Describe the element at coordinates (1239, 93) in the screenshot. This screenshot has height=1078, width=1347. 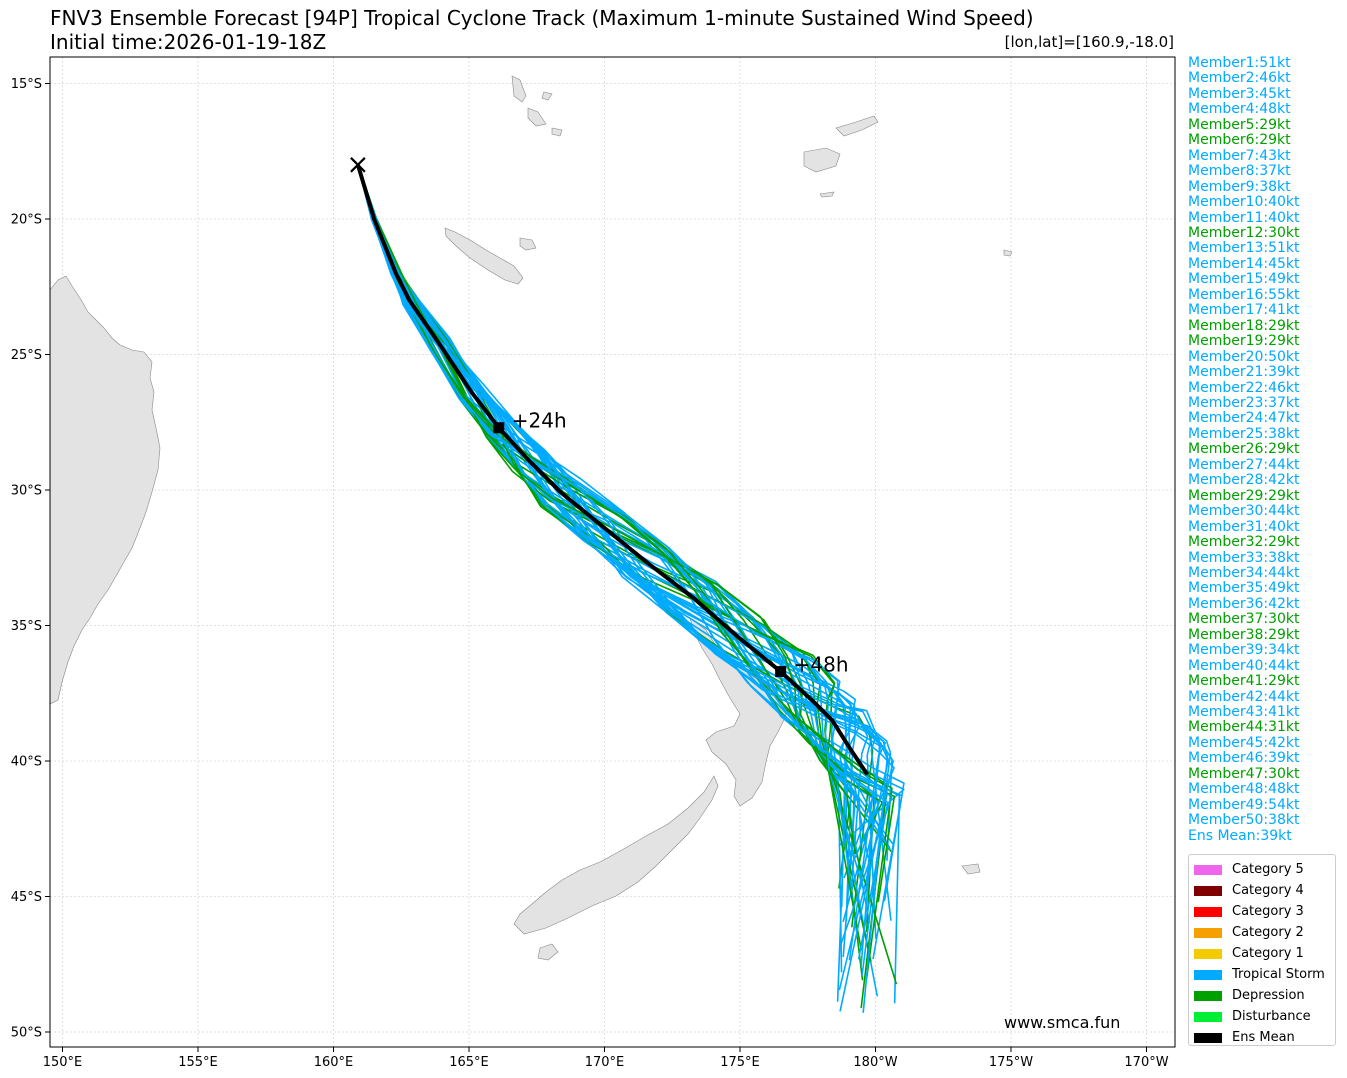
I see `member-intensity-label: Member3:45kt` at that location.